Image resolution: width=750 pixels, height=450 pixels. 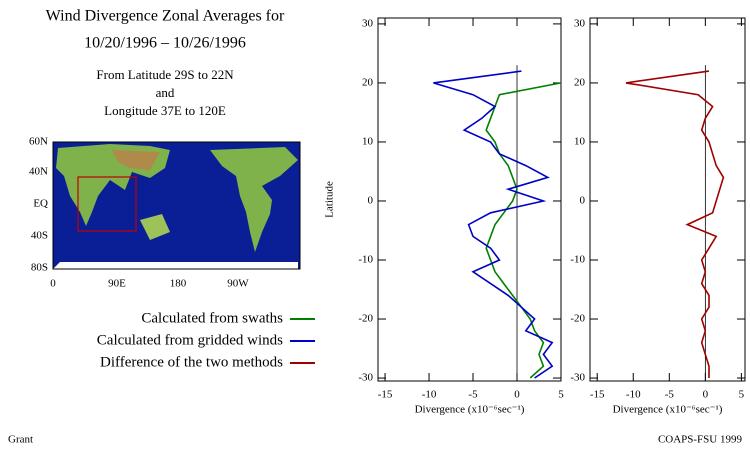 I want to click on map-lat-label: 80S, so click(x=39, y=268).